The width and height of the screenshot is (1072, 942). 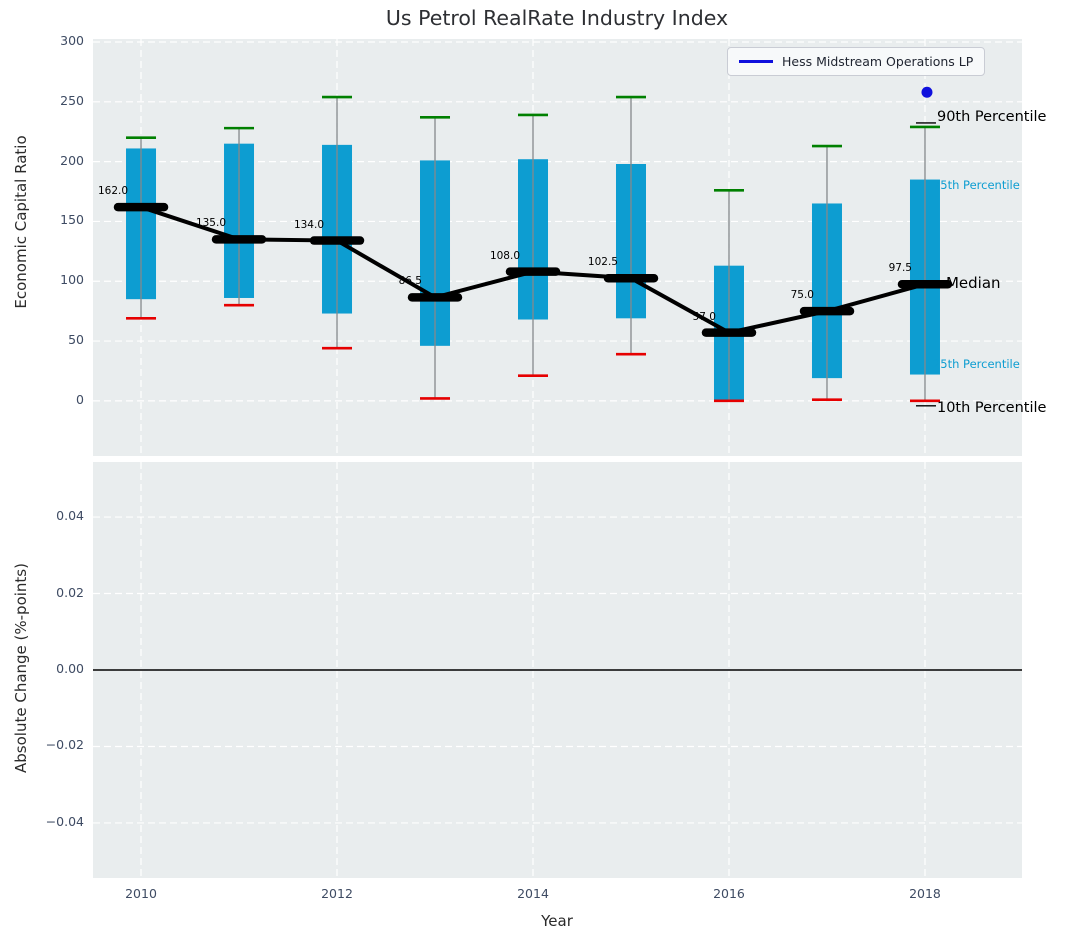 I want to click on annotation-90th-percentile: 90th Percentile, so click(x=991, y=116).